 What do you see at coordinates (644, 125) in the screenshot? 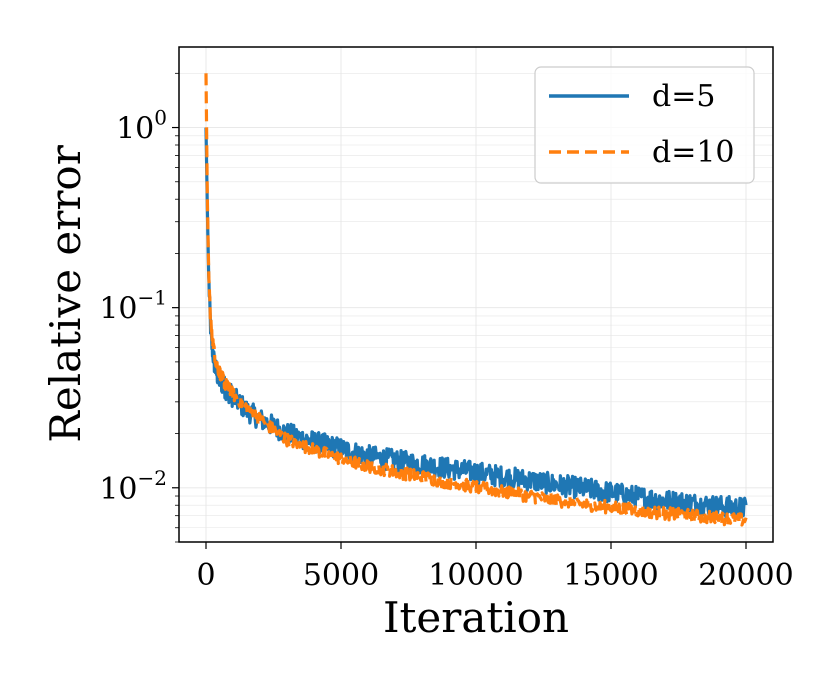
I see `legend: d=5 d=10` at bounding box center [644, 125].